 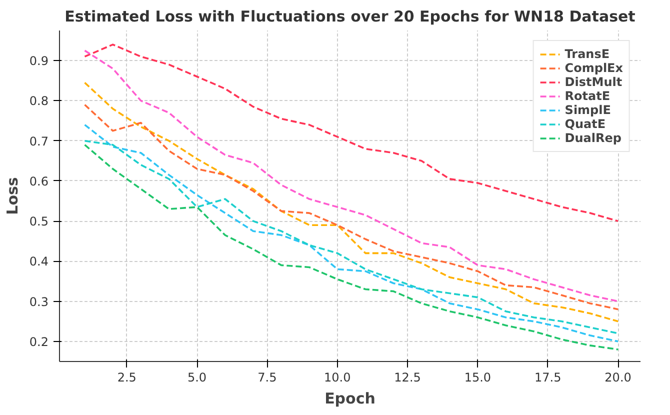 What do you see at coordinates (587, 54) in the screenshot?
I see `legend-label: TransE` at bounding box center [587, 54].